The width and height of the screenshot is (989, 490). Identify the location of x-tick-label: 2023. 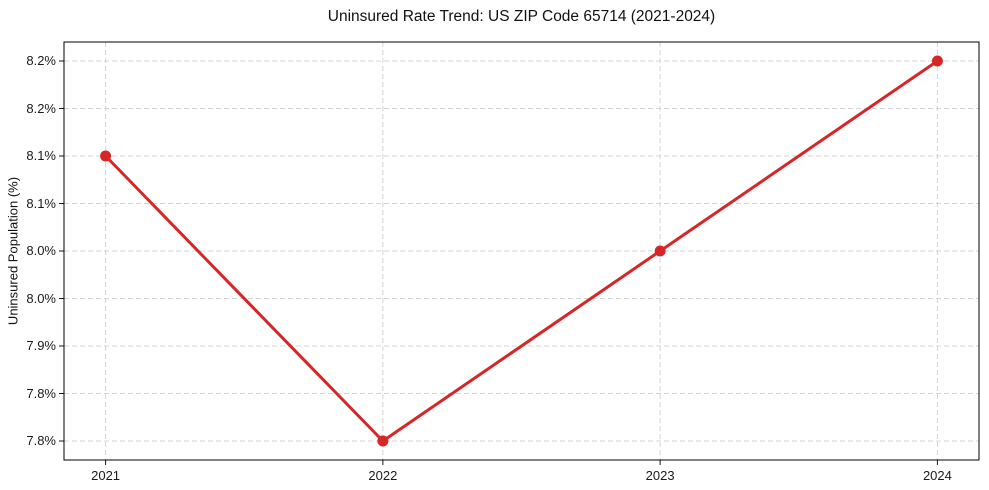
(660, 475).